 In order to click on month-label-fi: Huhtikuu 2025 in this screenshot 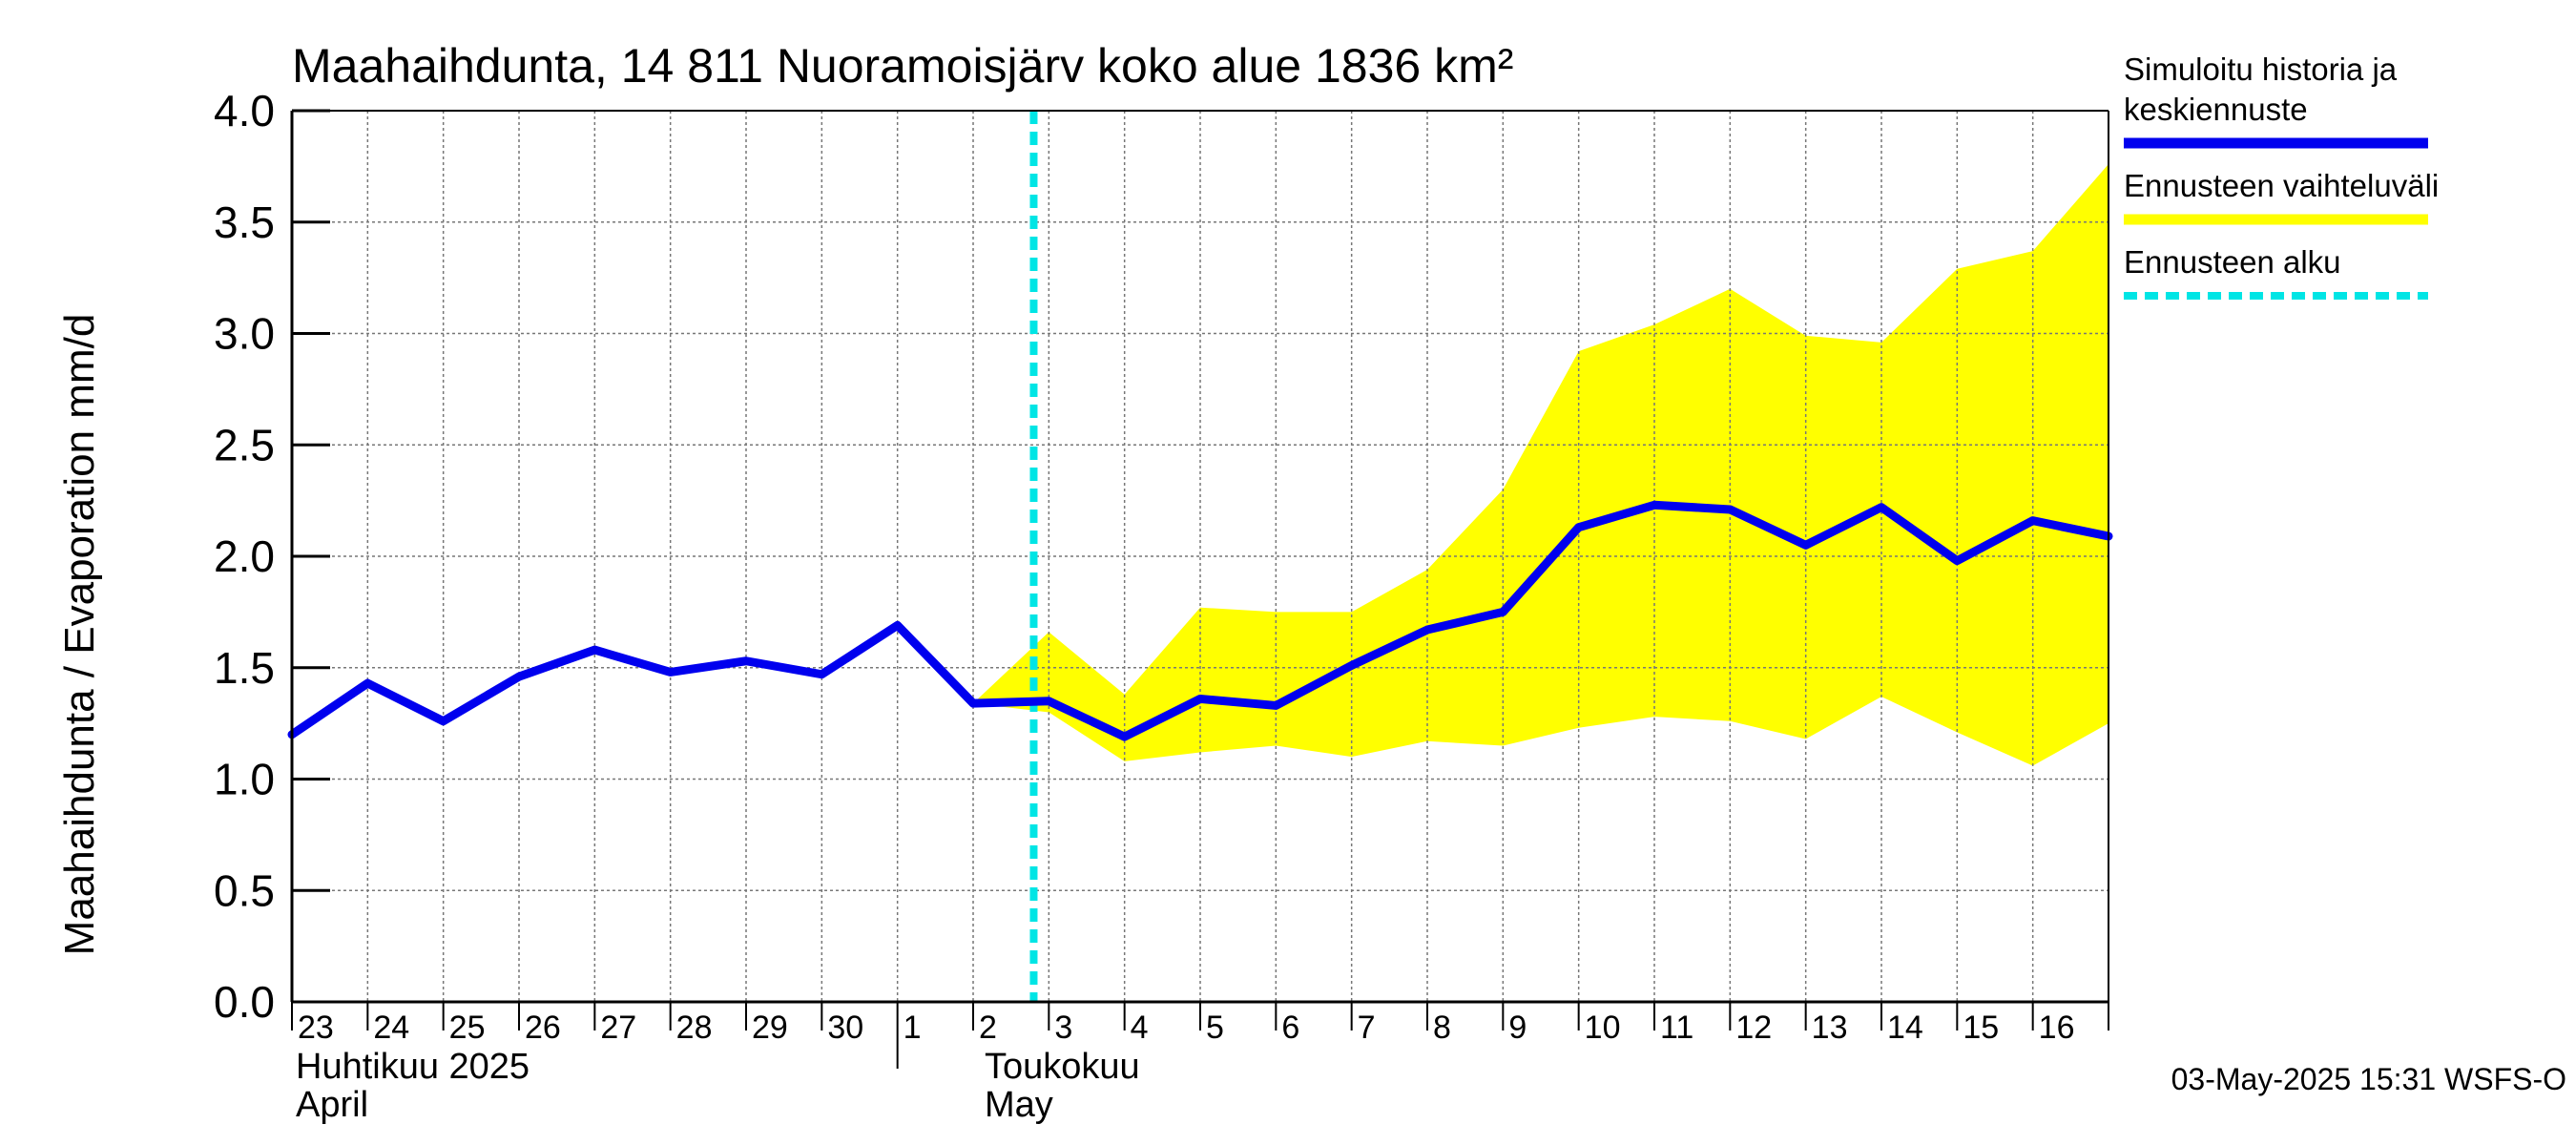, I will do `click(413, 1067)`.